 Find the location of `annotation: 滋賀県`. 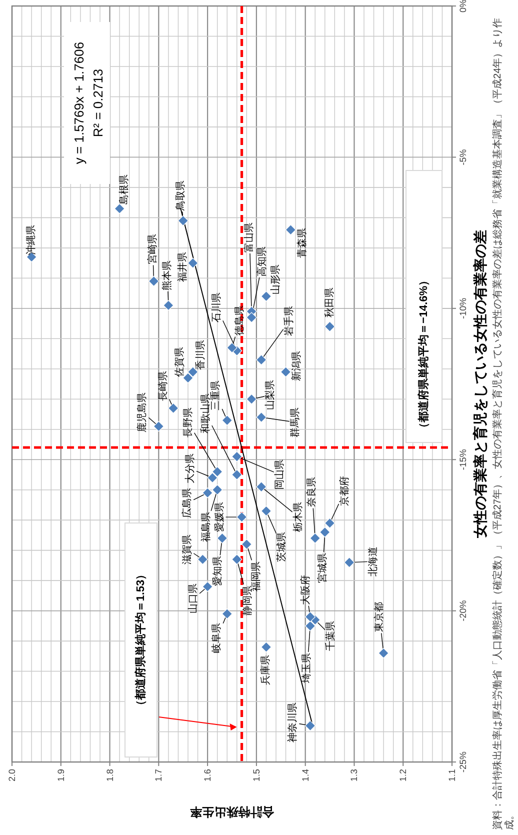

annotation: 滋賀県 is located at coordinates (187, 549).